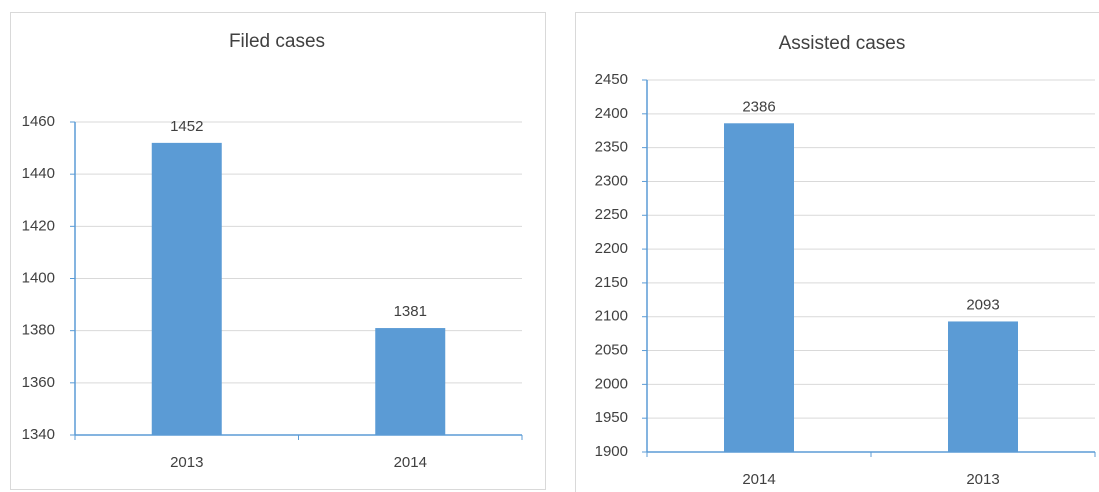 This screenshot has height=492, width=1099. What do you see at coordinates (38, 173) in the screenshot?
I see `y-tick-label: 1440` at bounding box center [38, 173].